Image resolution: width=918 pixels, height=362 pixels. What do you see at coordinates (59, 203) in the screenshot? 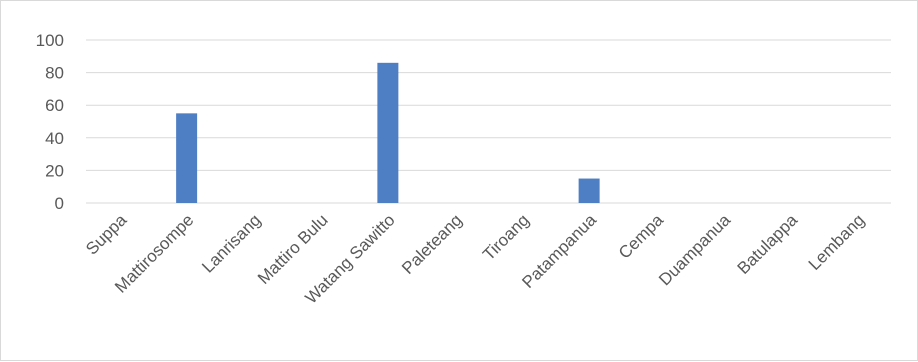
I see `y-tick-label: 0` at bounding box center [59, 203].